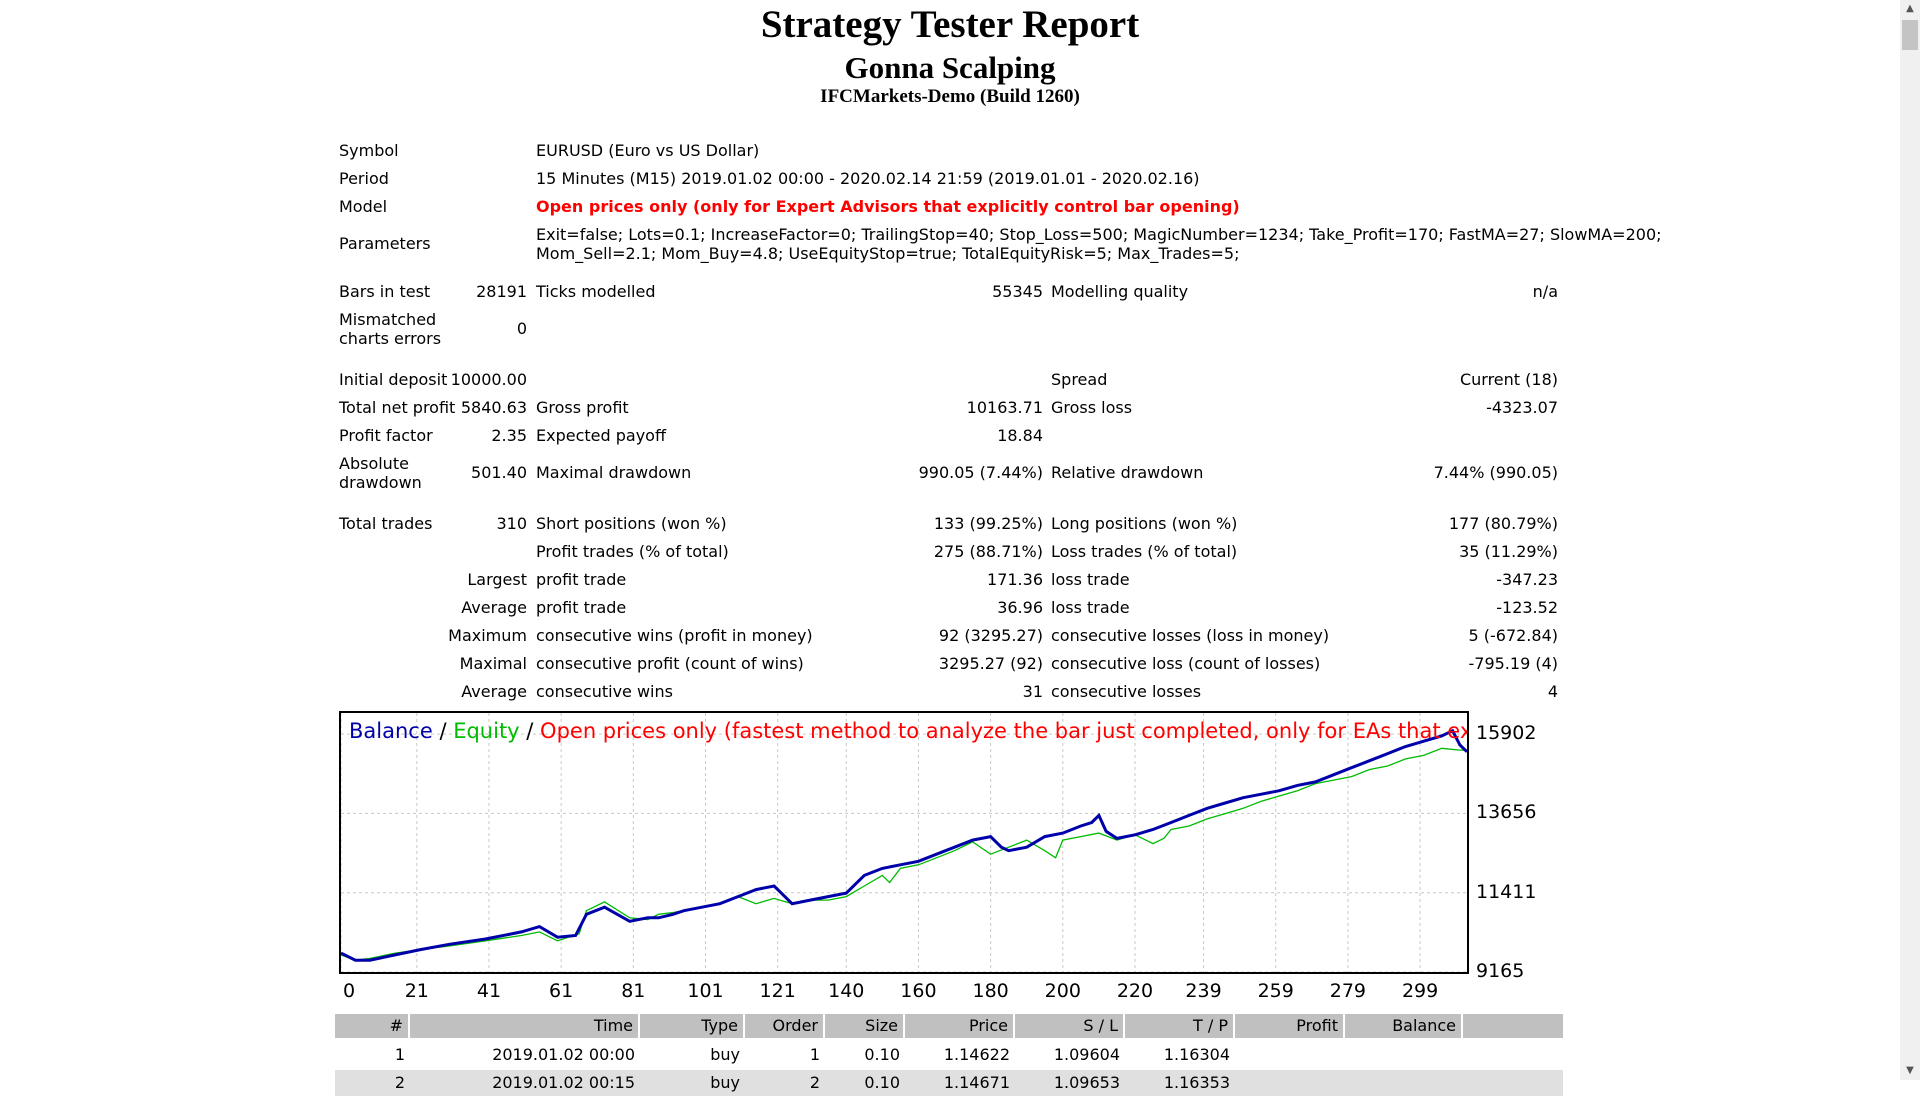 The height and width of the screenshot is (1096, 1920). What do you see at coordinates (1508, 379) in the screenshot?
I see `spread-value: Current (18)` at bounding box center [1508, 379].